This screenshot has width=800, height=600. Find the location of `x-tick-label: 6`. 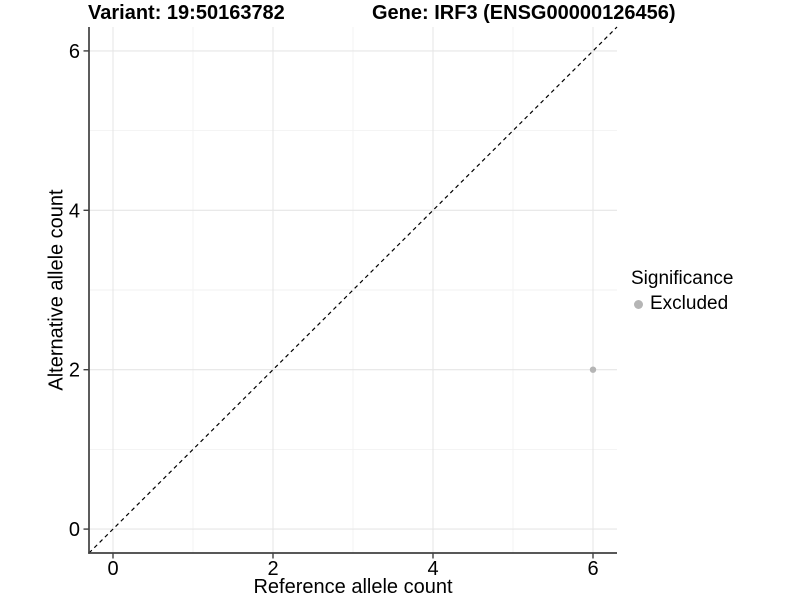

x-tick-label: 6 is located at coordinates (592, 569).